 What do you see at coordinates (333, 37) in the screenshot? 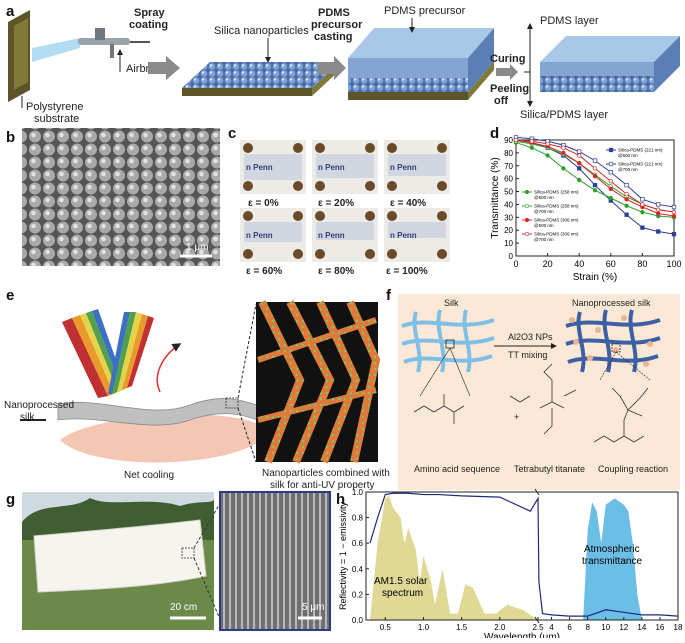
I see `pdms-casting-label-3: casting` at bounding box center [333, 37].